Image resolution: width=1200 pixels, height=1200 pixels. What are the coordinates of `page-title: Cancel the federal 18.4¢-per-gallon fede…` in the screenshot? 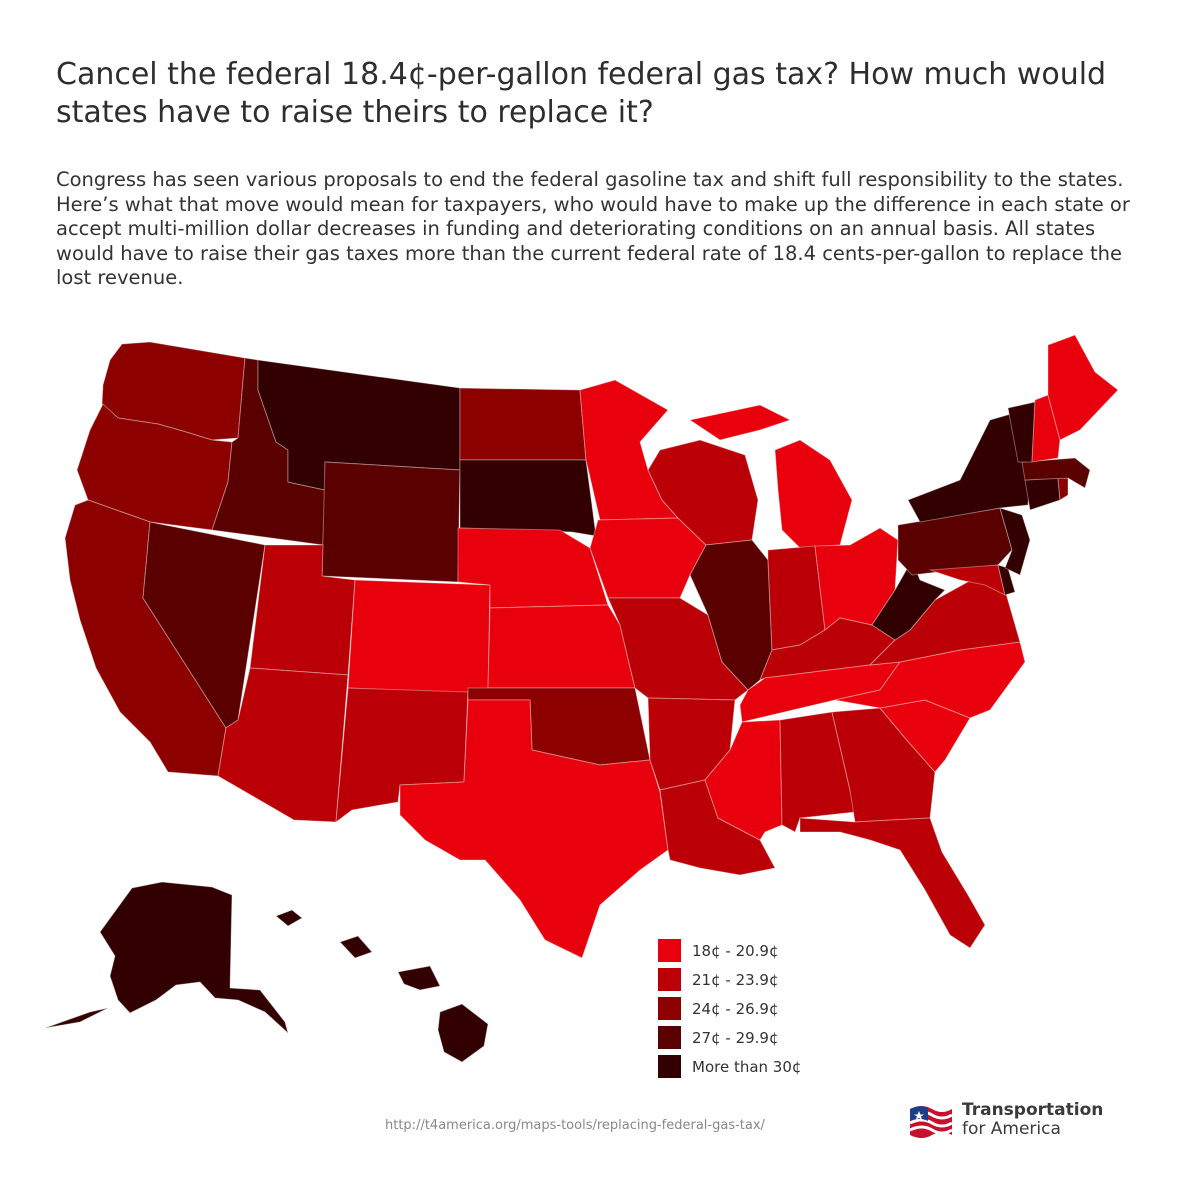 It's located at (581, 93).